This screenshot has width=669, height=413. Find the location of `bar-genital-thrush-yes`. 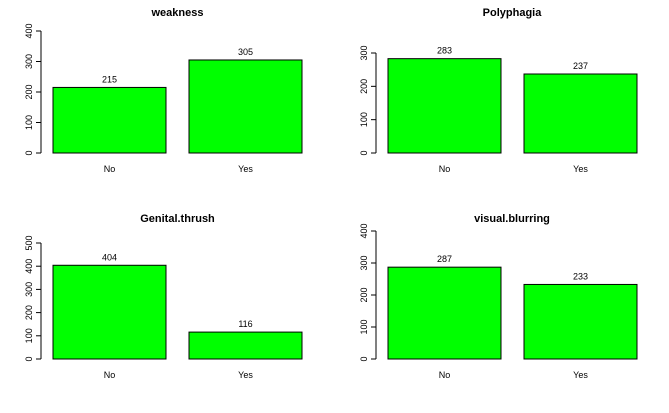

bar-genital-thrush-yes is located at coordinates (245, 345).